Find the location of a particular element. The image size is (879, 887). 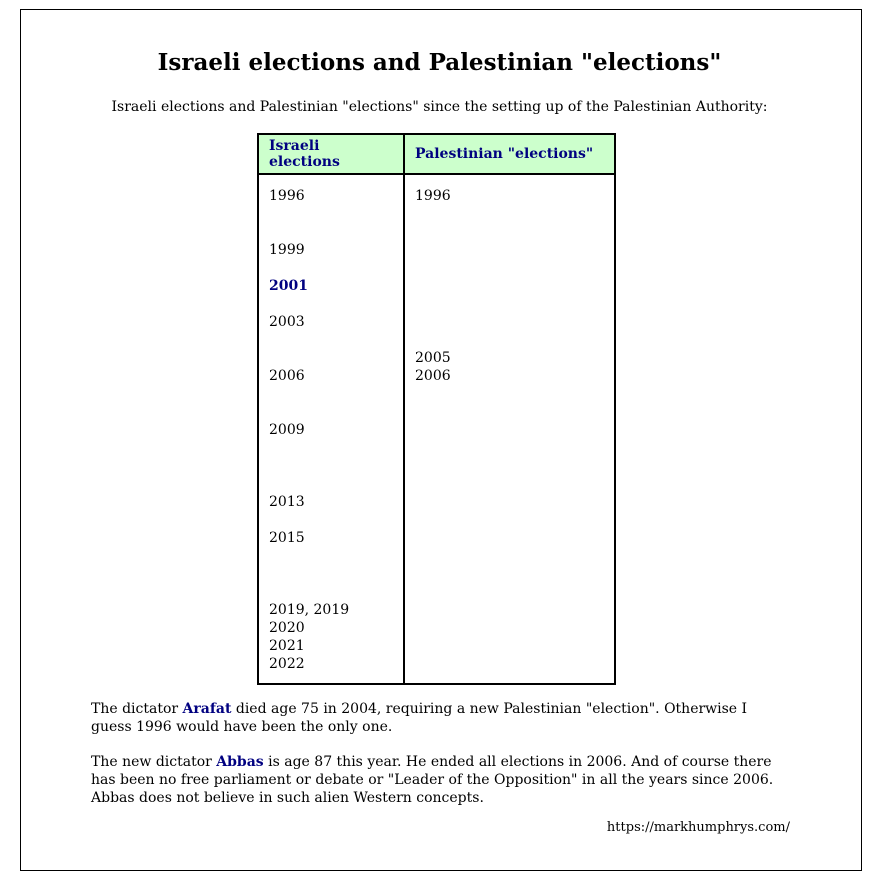

header-palestinian: Palestinian "elections" is located at coordinates (509, 154).